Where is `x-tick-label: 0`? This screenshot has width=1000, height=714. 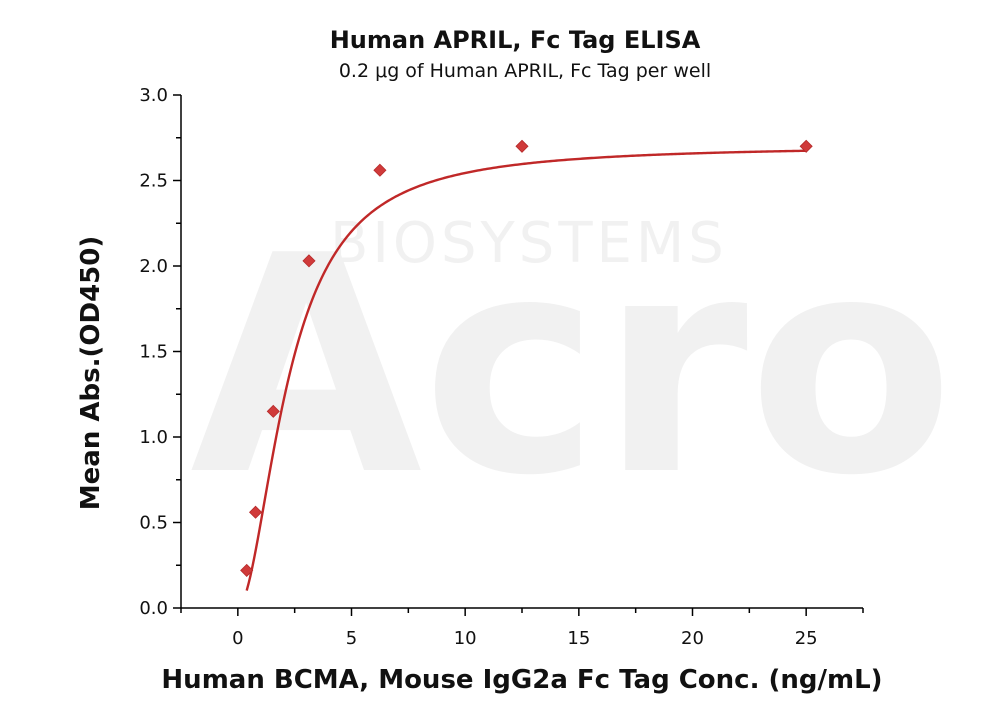 x-tick-label: 0 is located at coordinates (237, 638).